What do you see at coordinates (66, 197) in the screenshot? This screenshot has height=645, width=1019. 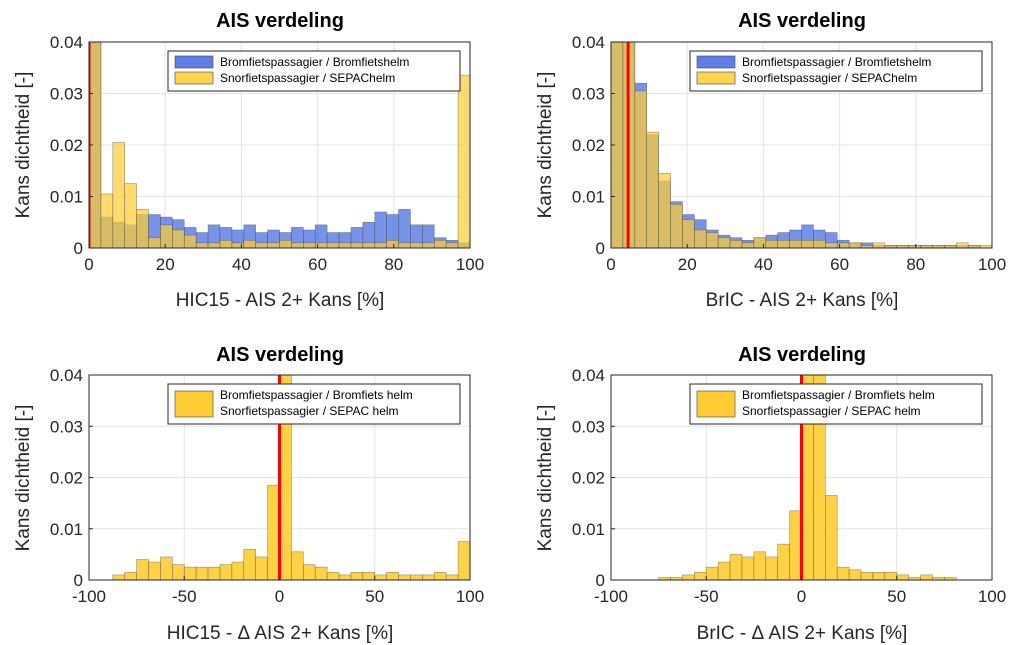 I see `y-tick-label: 0.01` at bounding box center [66, 197].